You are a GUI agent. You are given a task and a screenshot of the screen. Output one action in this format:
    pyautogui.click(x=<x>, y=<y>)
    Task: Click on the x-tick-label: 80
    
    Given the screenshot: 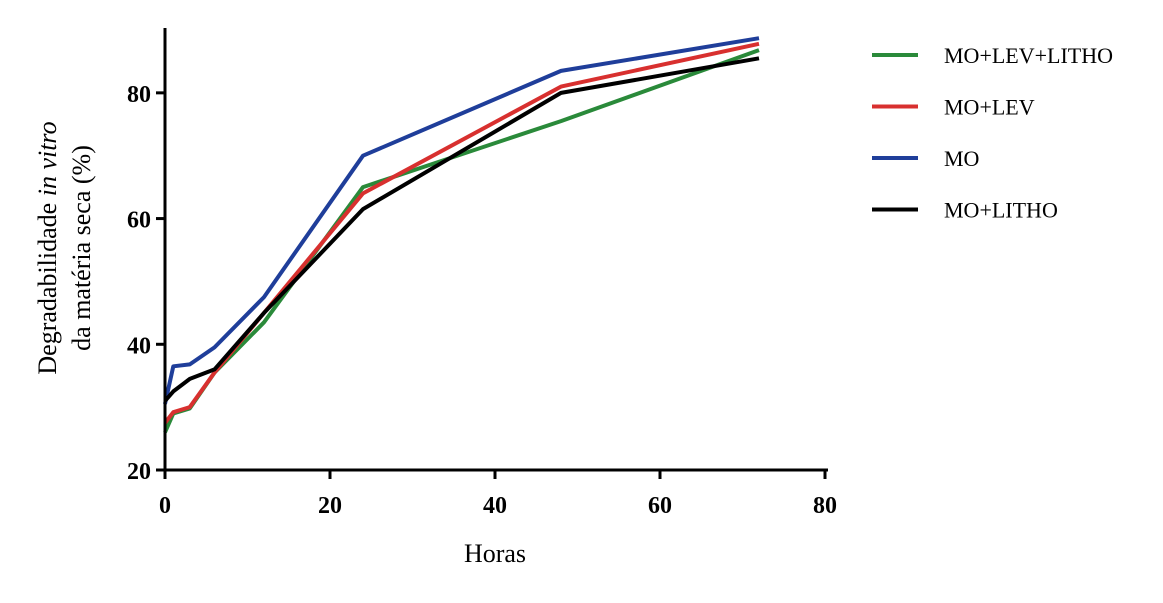 What is the action you would take?
    pyautogui.click(x=825, y=506)
    